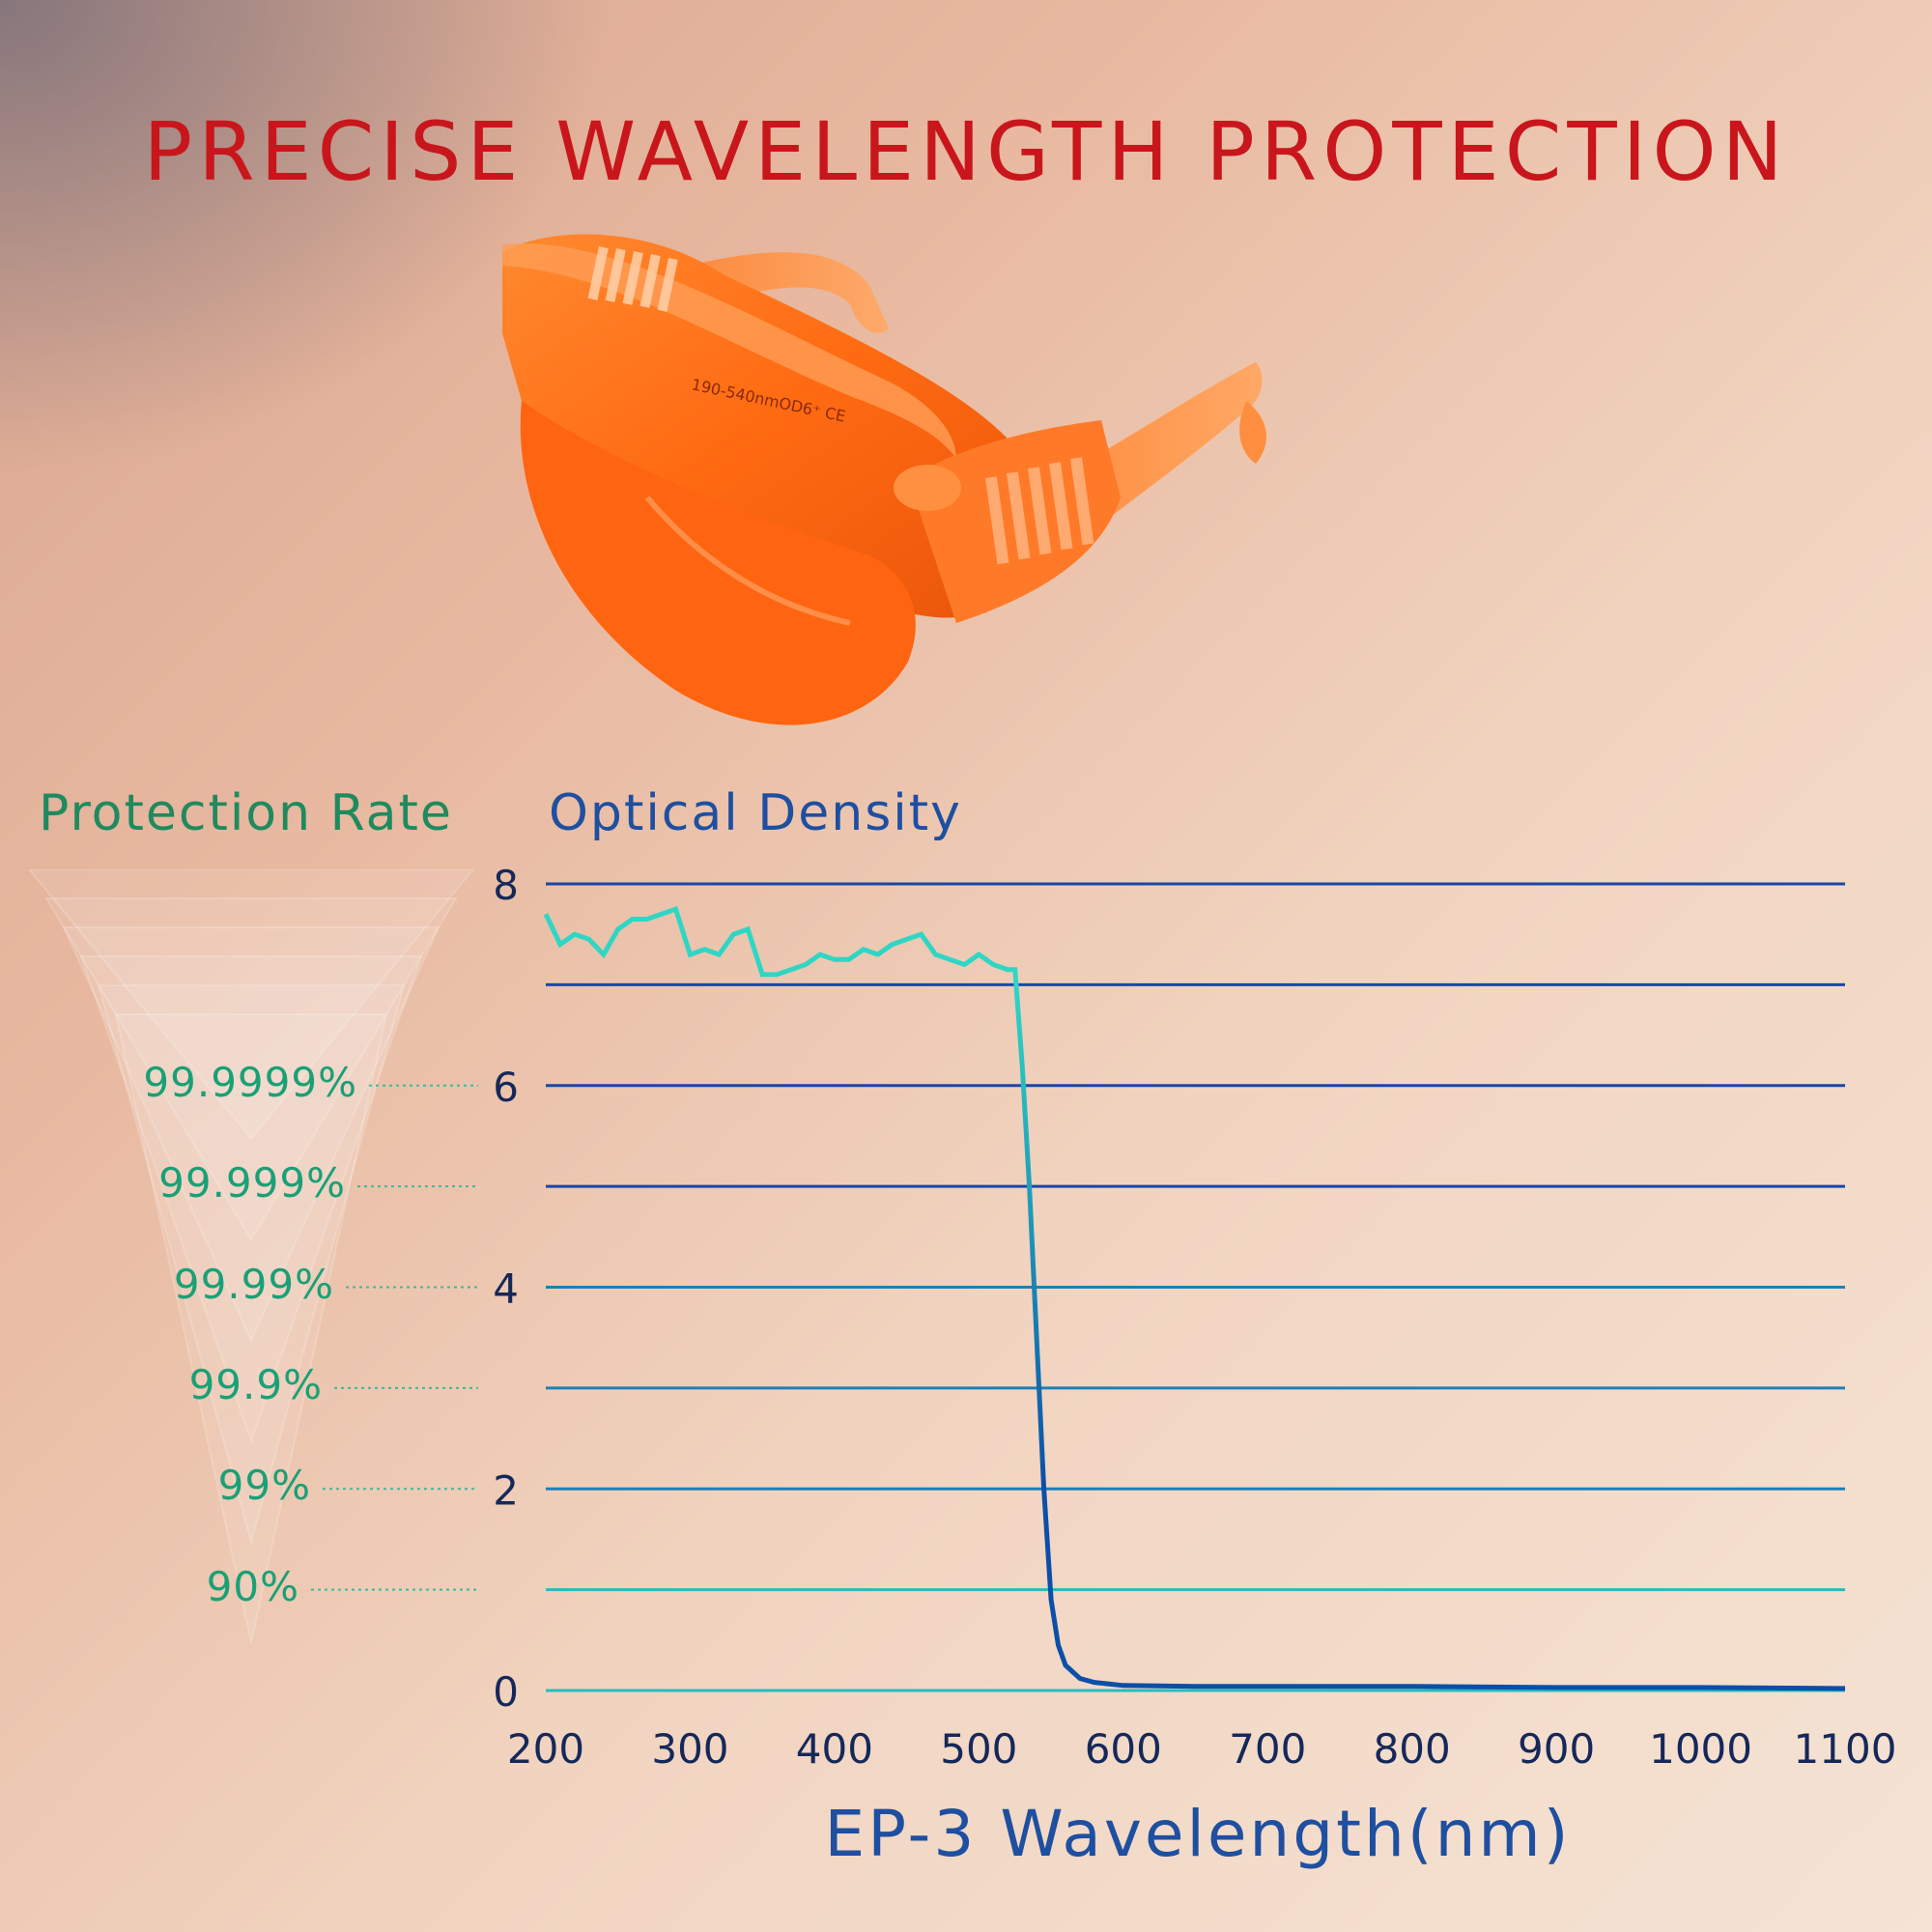  What do you see at coordinates (884, 479) in the screenshot?
I see `safety-goggles-image: 190-540nmOD6⁺ CE` at bounding box center [884, 479].